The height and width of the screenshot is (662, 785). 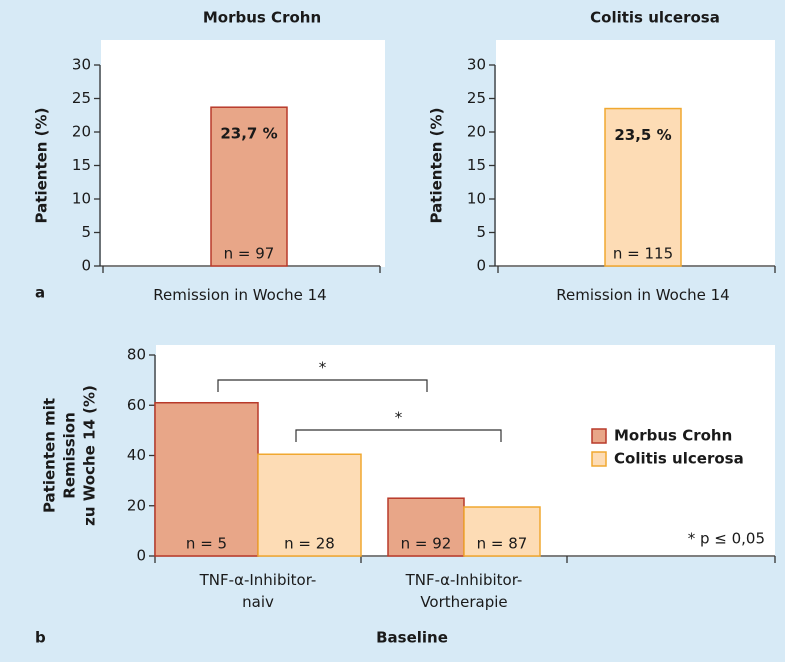 I want to click on panel-label: a, so click(x=40, y=293).